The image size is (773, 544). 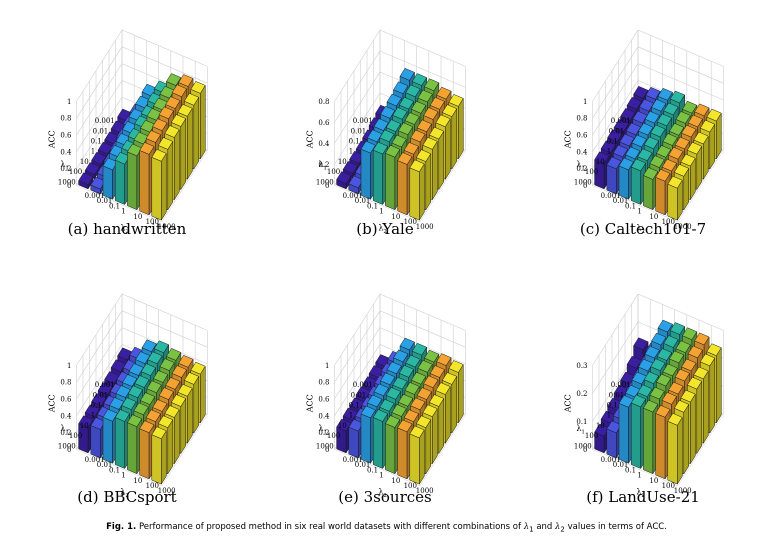 I want to click on z-tick-label: 0.1, so click(x=581, y=422).